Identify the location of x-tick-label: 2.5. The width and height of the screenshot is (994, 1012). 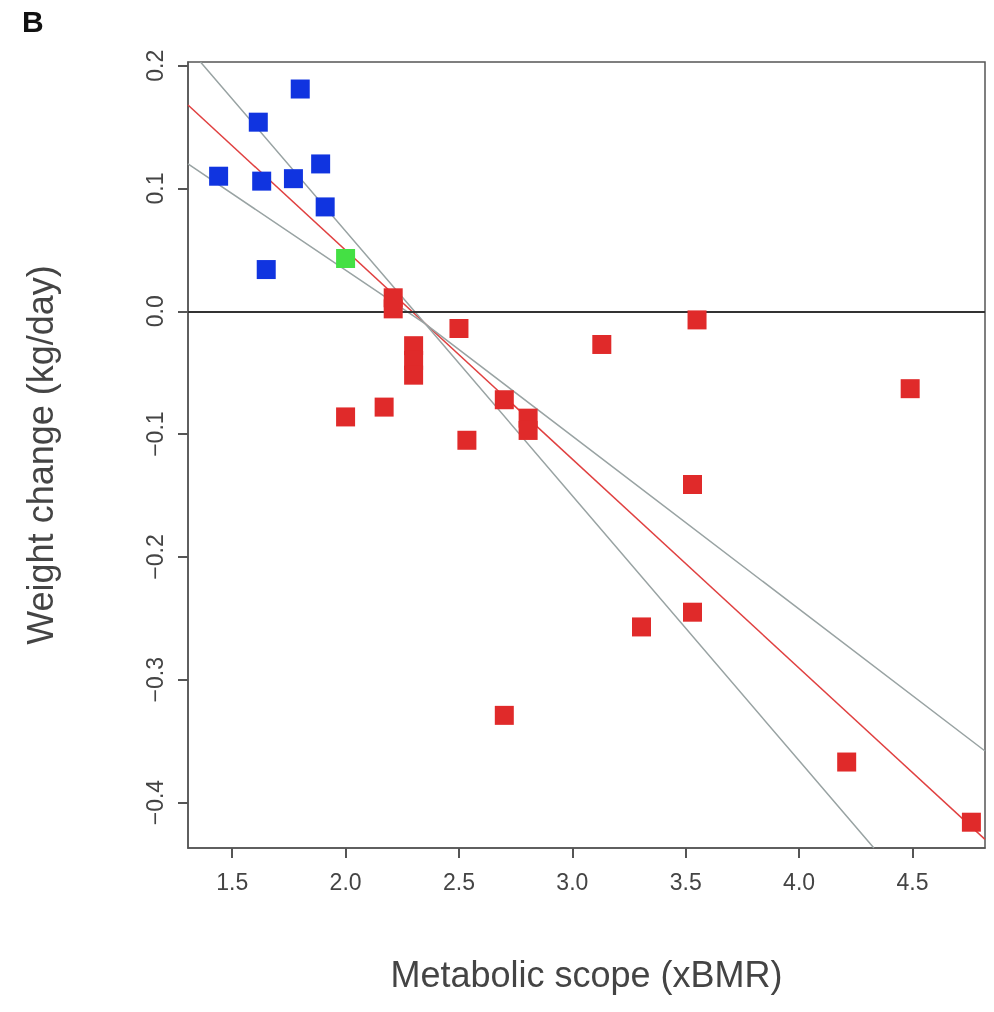
(458, 881).